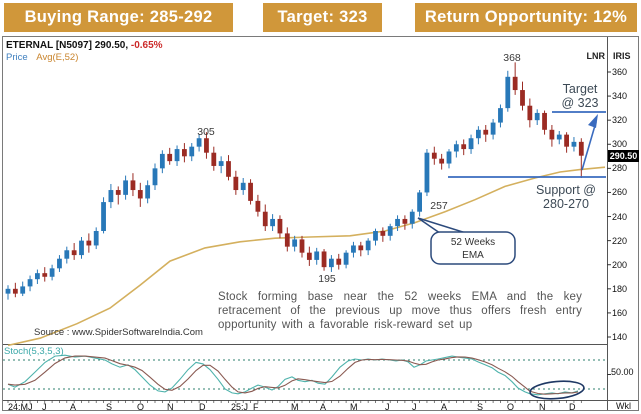 This screenshot has width=641, height=414. I want to click on time-tick-label: M, so click(295, 407).